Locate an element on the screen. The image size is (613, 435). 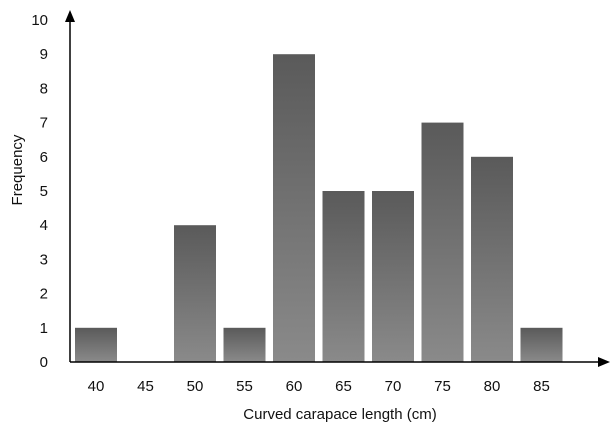
y-tick-label: 2 is located at coordinates (44, 294).